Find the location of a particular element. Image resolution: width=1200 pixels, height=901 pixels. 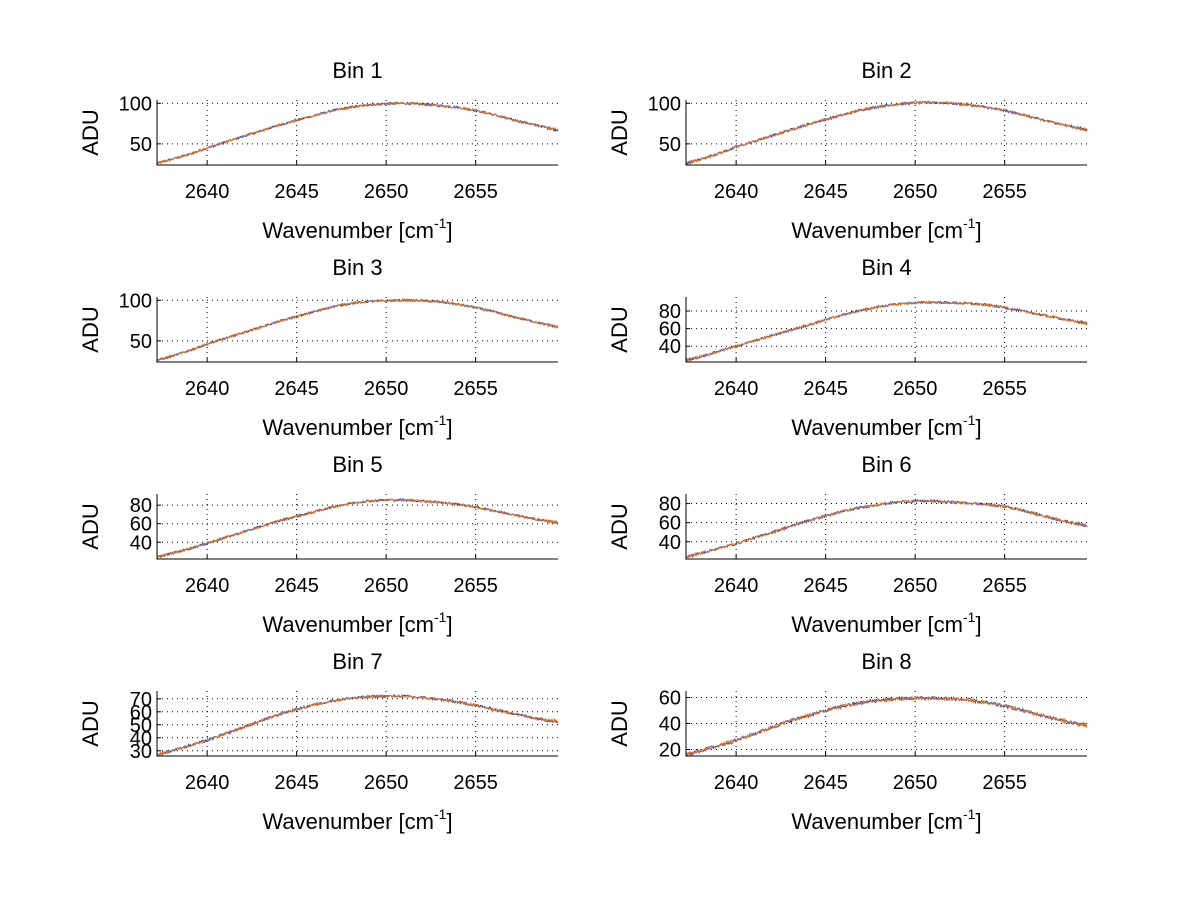

subplot-title: Bin 6 is located at coordinates (886, 464).